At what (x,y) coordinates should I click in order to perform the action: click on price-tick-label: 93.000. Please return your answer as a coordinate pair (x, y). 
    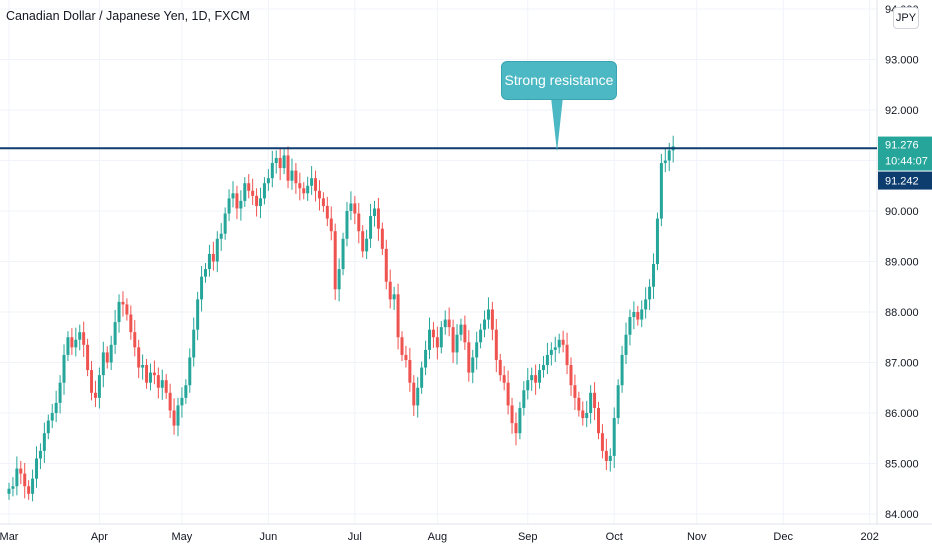
    Looking at the image, I should click on (902, 61).